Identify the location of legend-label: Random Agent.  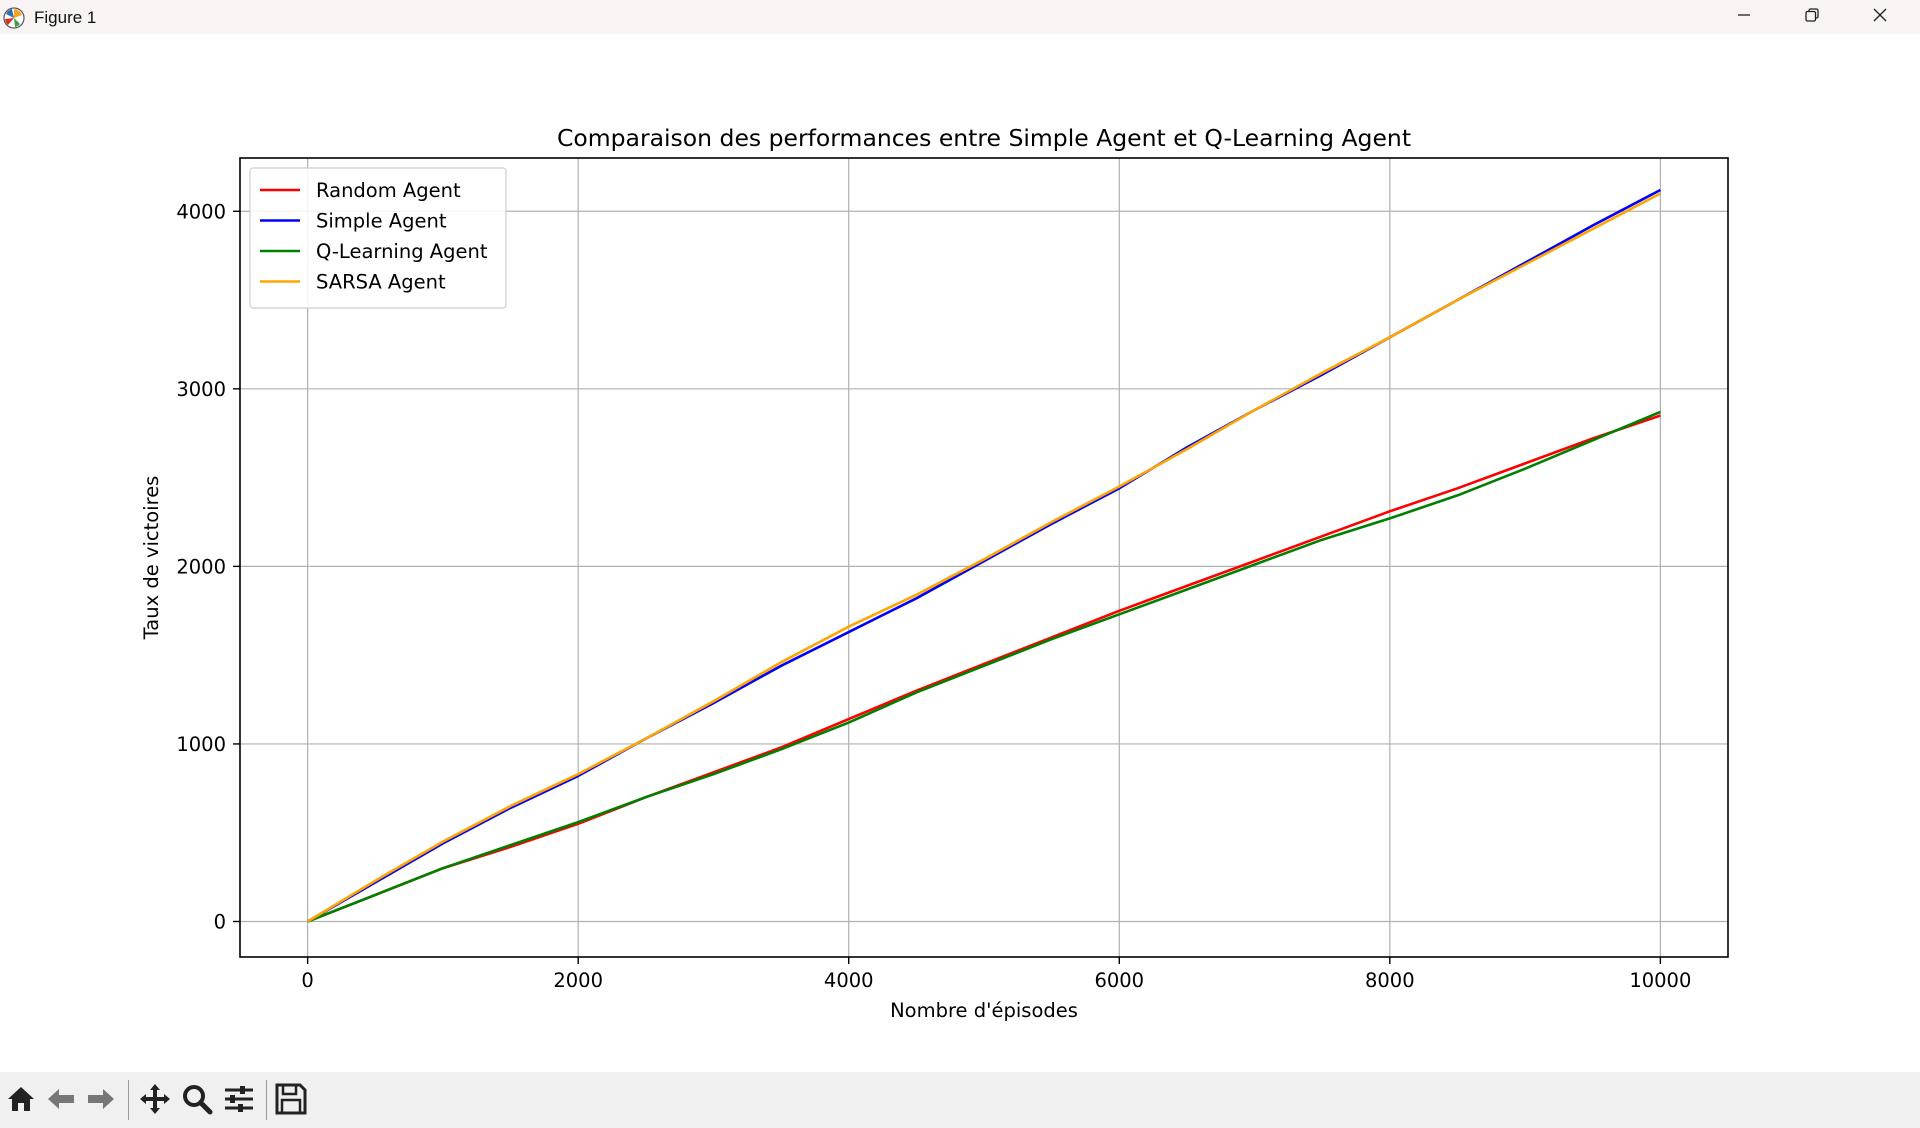
(388, 190).